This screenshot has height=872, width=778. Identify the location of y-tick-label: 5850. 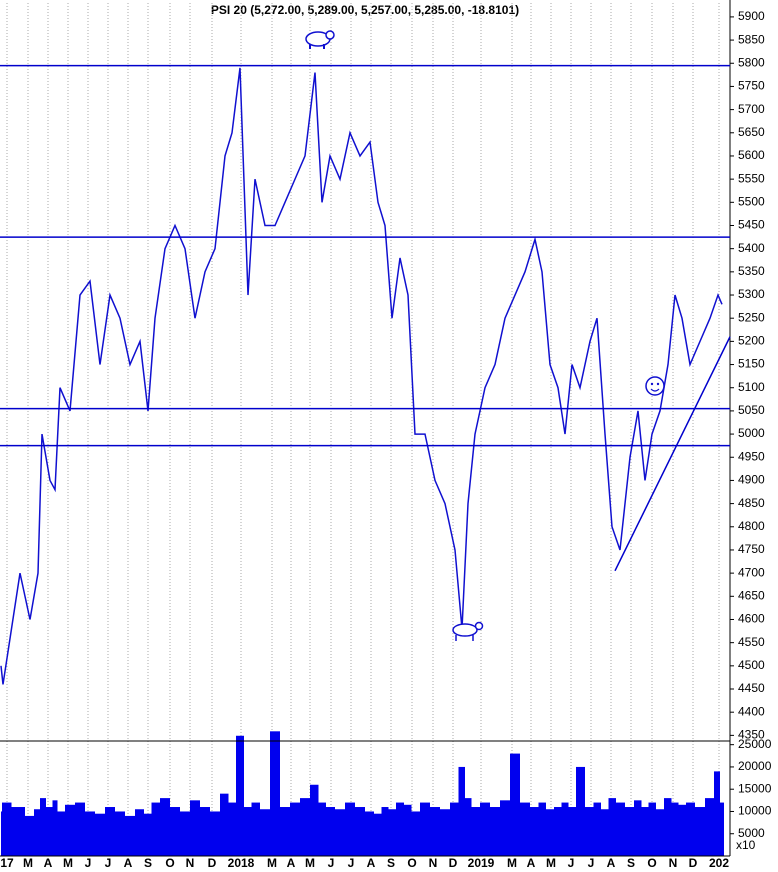
(751, 39).